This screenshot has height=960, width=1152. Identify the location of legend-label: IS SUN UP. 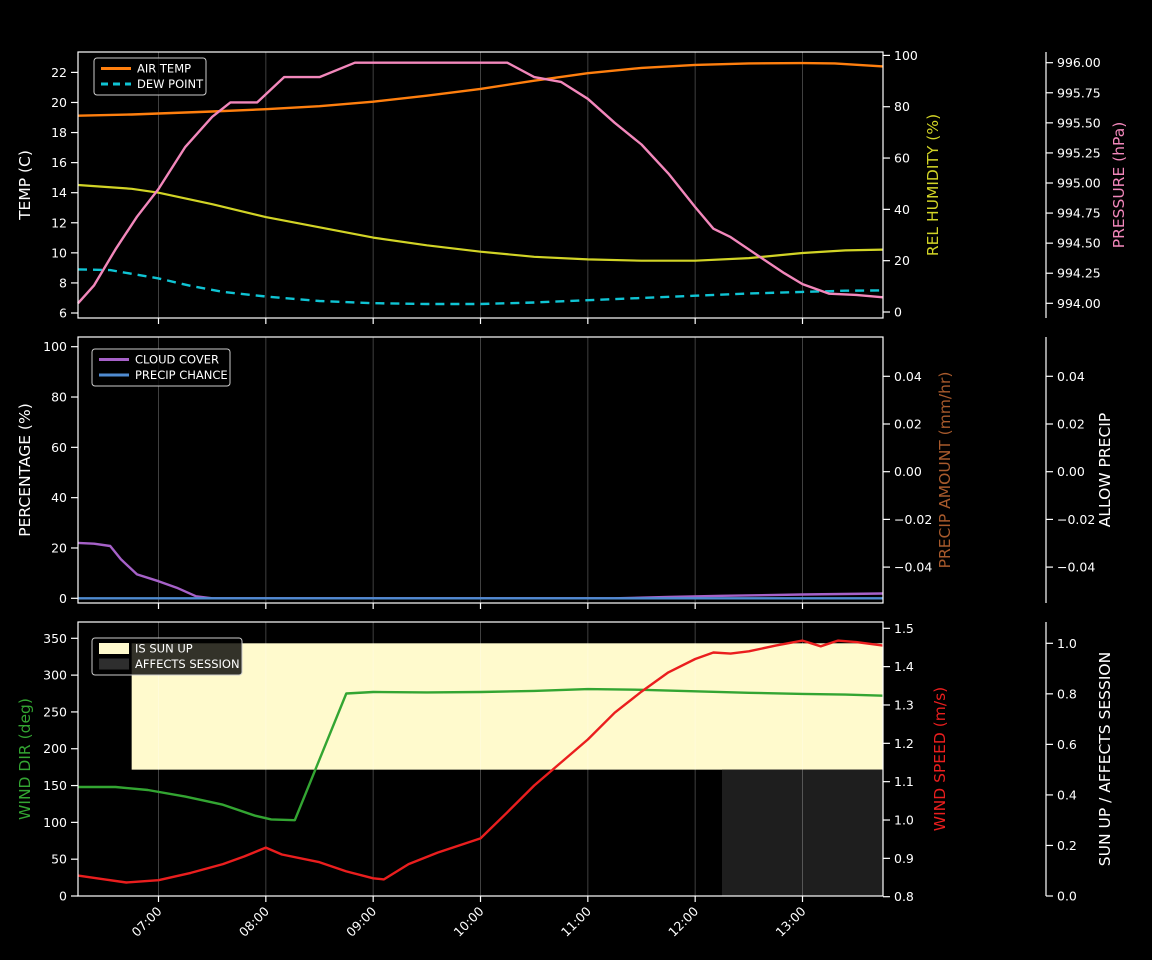
(164, 649).